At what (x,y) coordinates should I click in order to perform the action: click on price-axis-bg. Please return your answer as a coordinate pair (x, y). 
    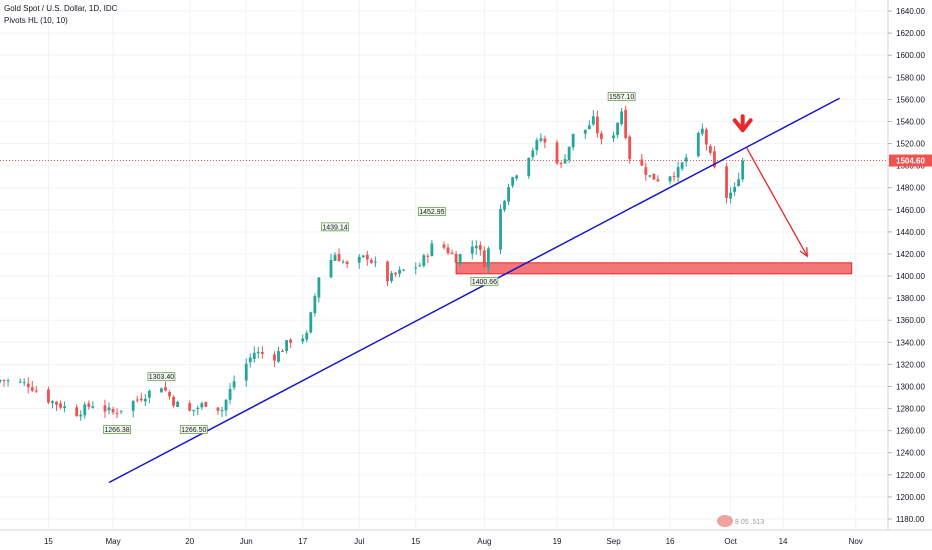
    Looking at the image, I should click on (910, 275).